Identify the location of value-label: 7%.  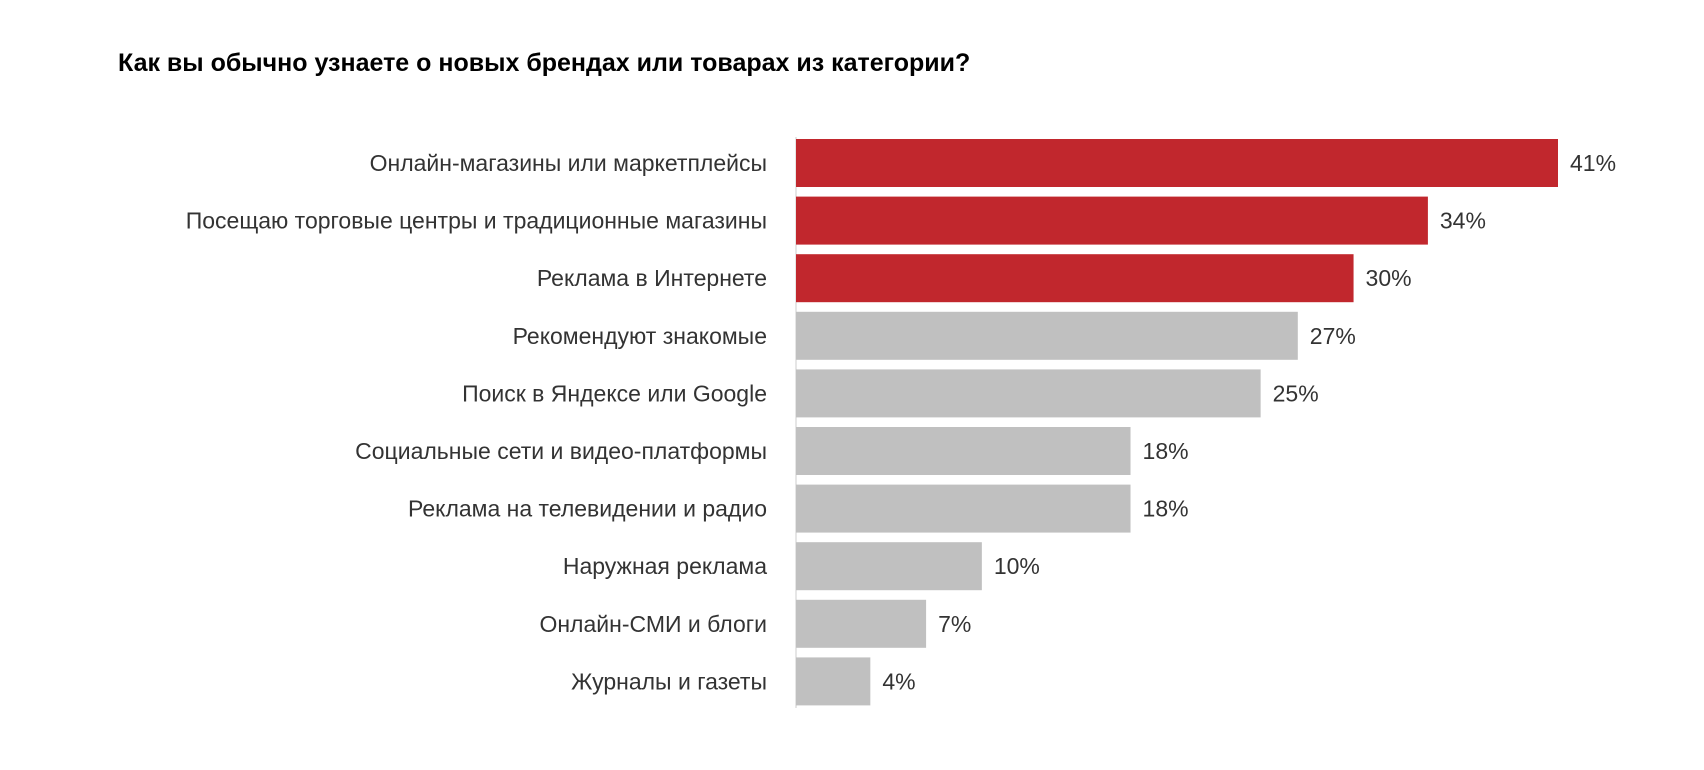
(954, 624).